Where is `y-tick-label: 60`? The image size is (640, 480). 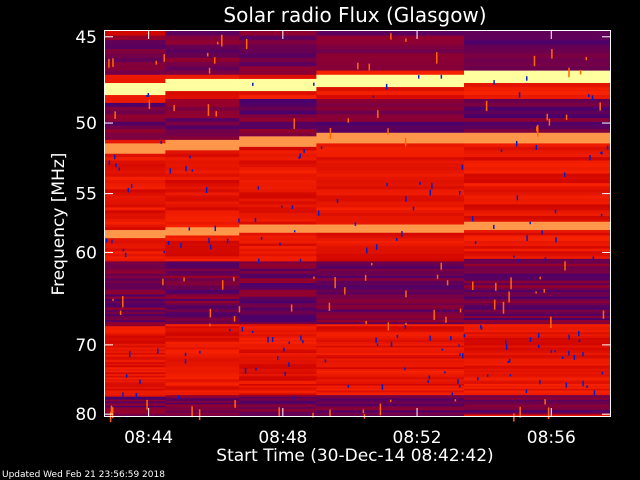
y-tick-label: 60 is located at coordinates (86, 253).